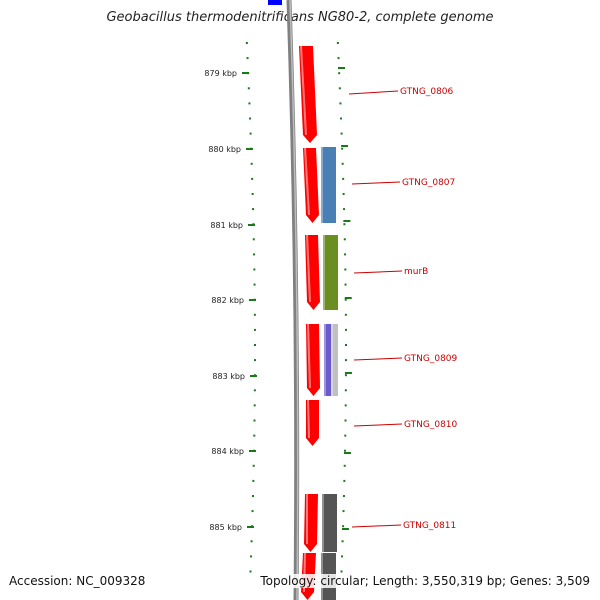 This screenshot has width=600, height=600. What do you see at coordinates (249, 307) in the screenshot?
I see `tick-marks-left` at bounding box center [249, 307].